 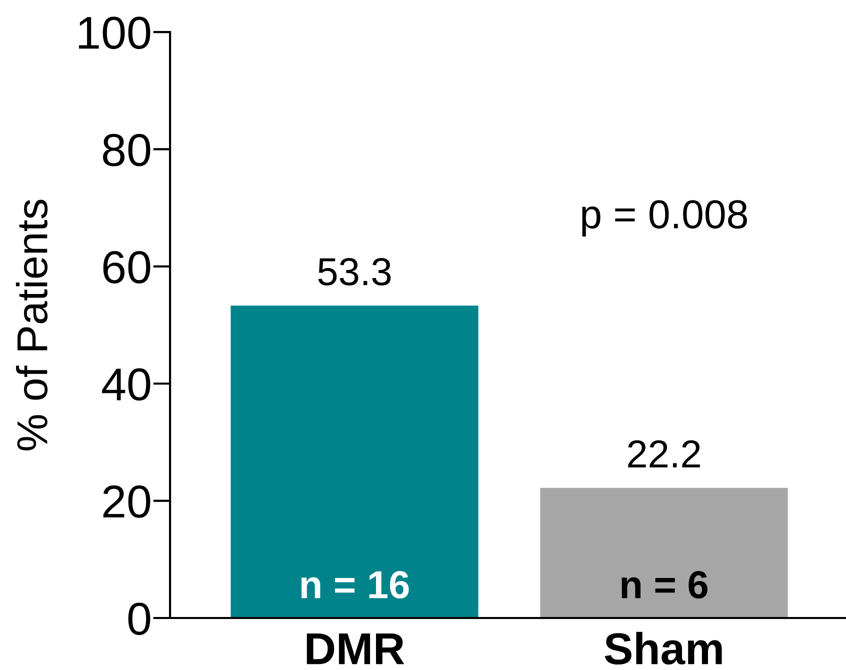 What do you see at coordinates (139, 619) in the screenshot?
I see `y-tick-label: 0` at bounding box center [139, 619].